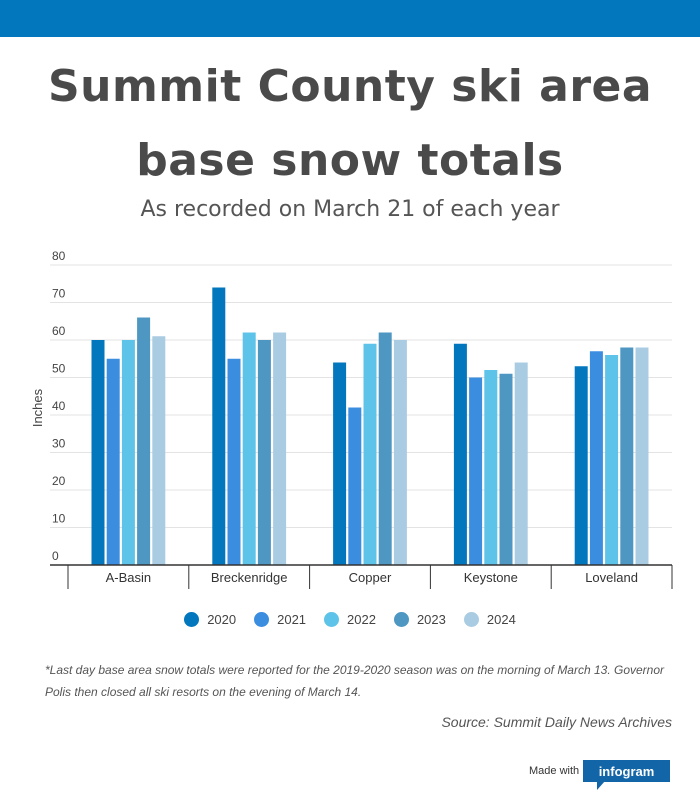 This screenshot has width=700, height=802. What do you see at coordinates (350, 209) in the screenshot?
I see `chart-subtitle: As recorded on March 21 of each year` at bounding box center [350, 209].